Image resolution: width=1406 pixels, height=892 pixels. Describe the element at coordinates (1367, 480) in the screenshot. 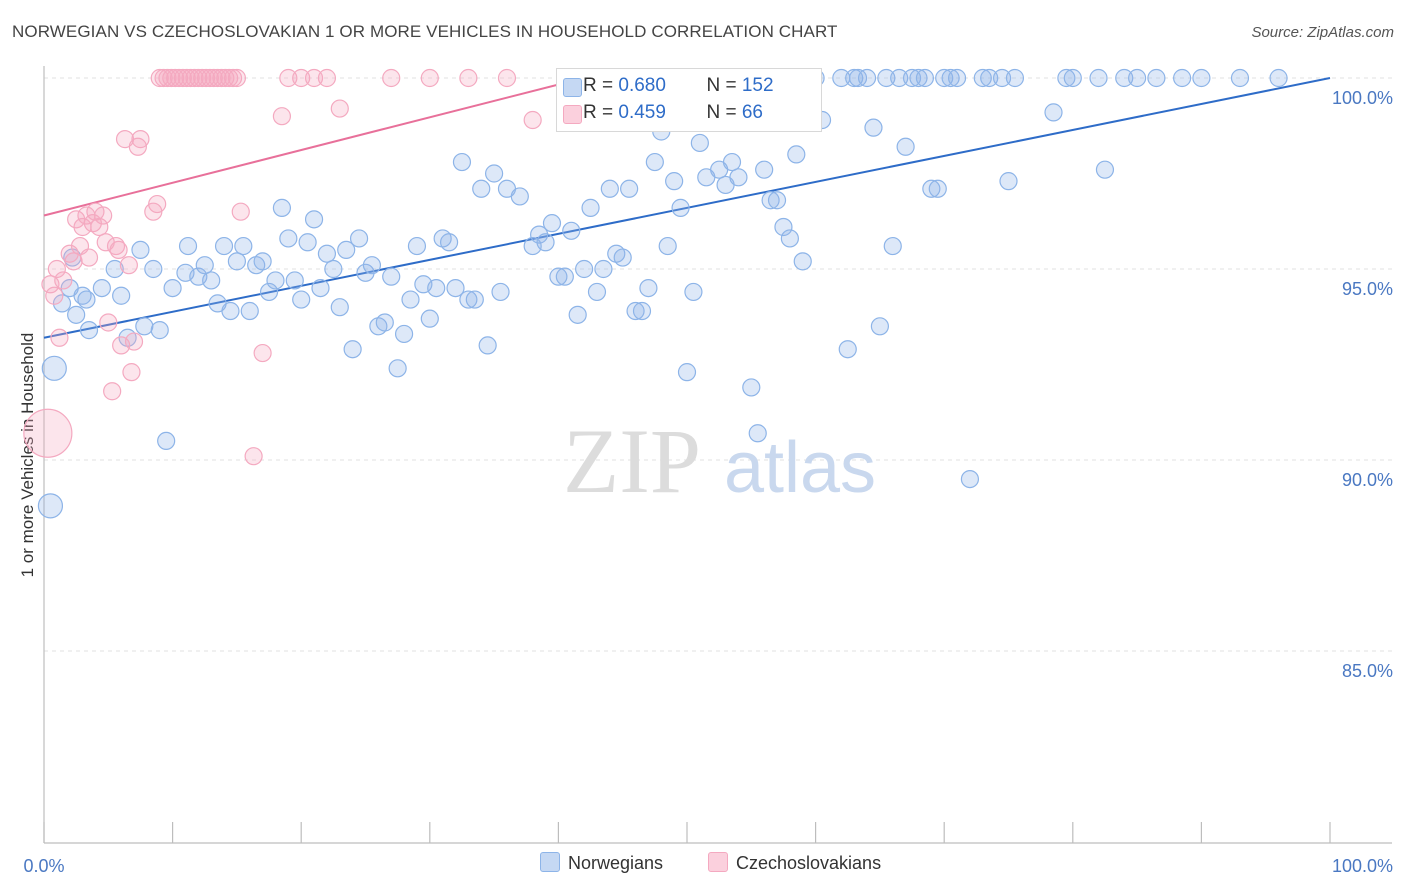

I see `y-tick-label: 90.0%` at that location.